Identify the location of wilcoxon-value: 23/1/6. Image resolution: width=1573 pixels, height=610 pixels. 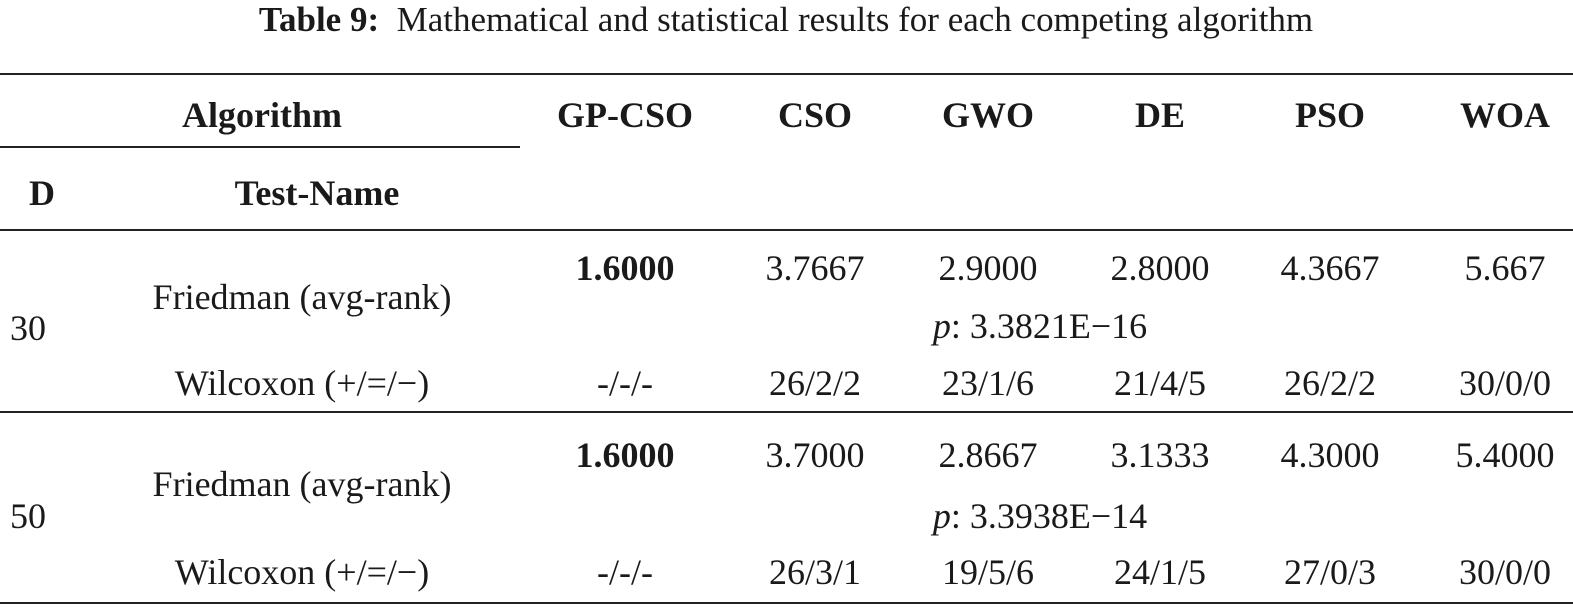
(988, 383).